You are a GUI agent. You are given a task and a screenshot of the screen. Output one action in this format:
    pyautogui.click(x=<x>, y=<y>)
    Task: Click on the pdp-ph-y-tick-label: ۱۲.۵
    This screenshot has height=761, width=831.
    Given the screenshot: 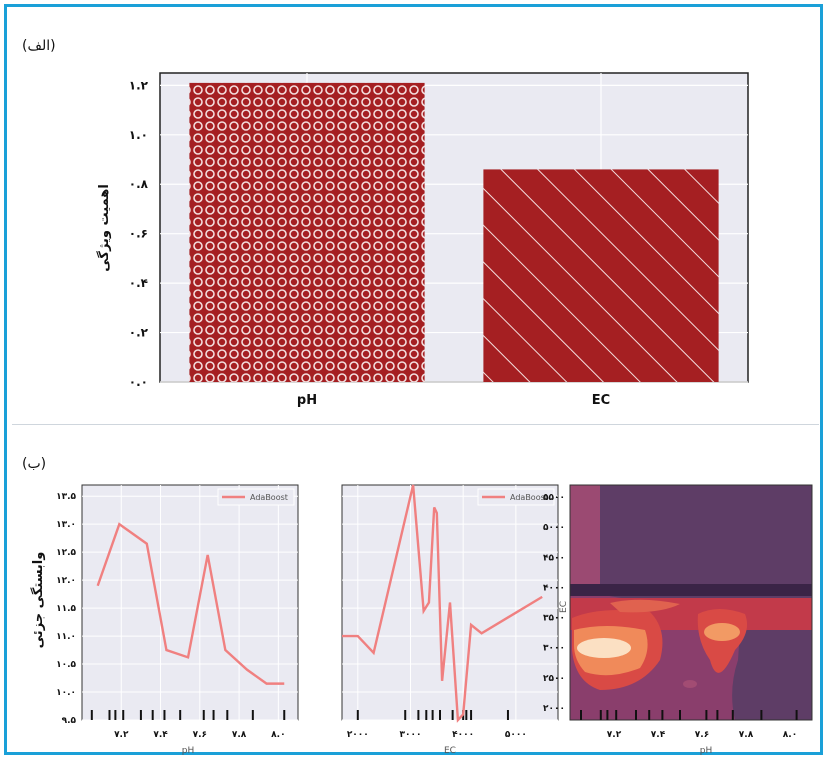 What is the action you would take?
    pyautogui.click(x=66, y=553)
    